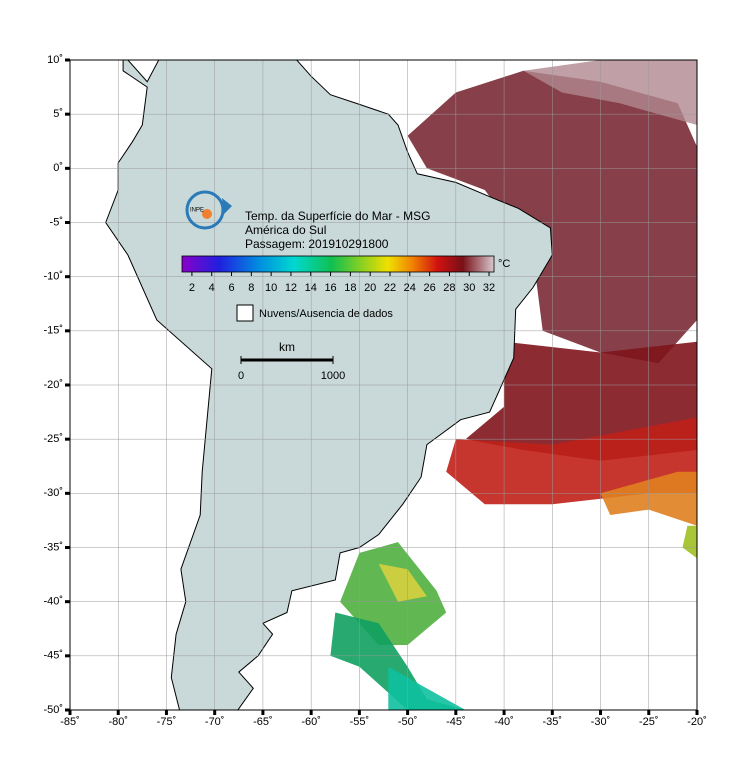 This screenshot has height=781, width=741. I want to click on y-tick-label: -45˚, so click(53, 656).